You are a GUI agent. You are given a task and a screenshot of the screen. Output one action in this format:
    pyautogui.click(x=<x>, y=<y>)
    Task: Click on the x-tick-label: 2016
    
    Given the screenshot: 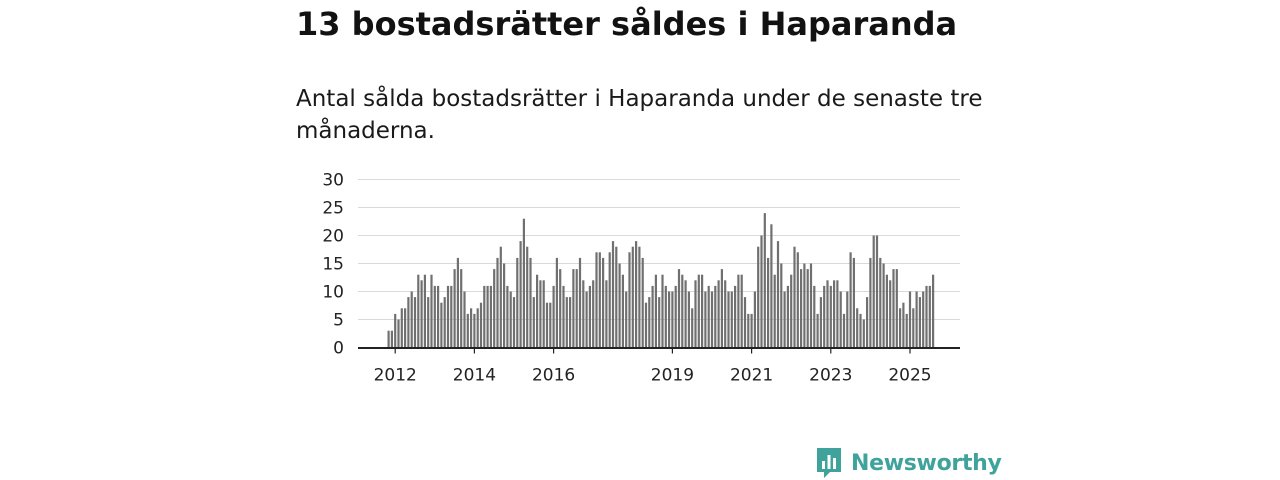 What is the action you would take?
    pyautogui.click(x=553, y=376)
    